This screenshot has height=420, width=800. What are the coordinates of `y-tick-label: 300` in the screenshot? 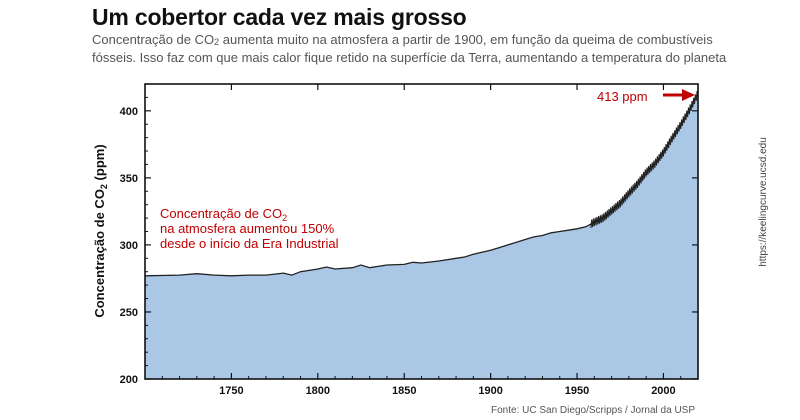 It's located at (129, 246).